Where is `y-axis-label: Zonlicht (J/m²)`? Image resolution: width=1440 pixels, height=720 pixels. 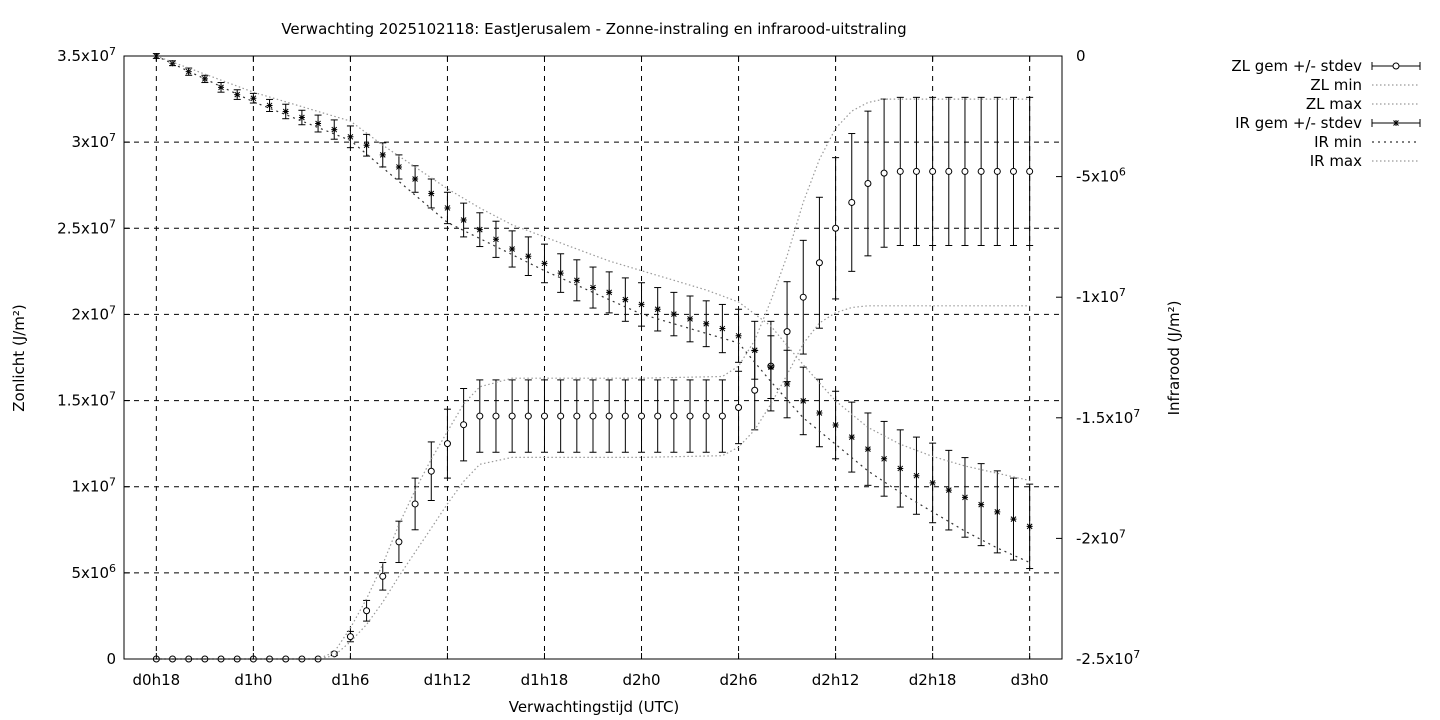
y-axis-label: Zonlicht (J/m²) is located at coordinates (19, 358).